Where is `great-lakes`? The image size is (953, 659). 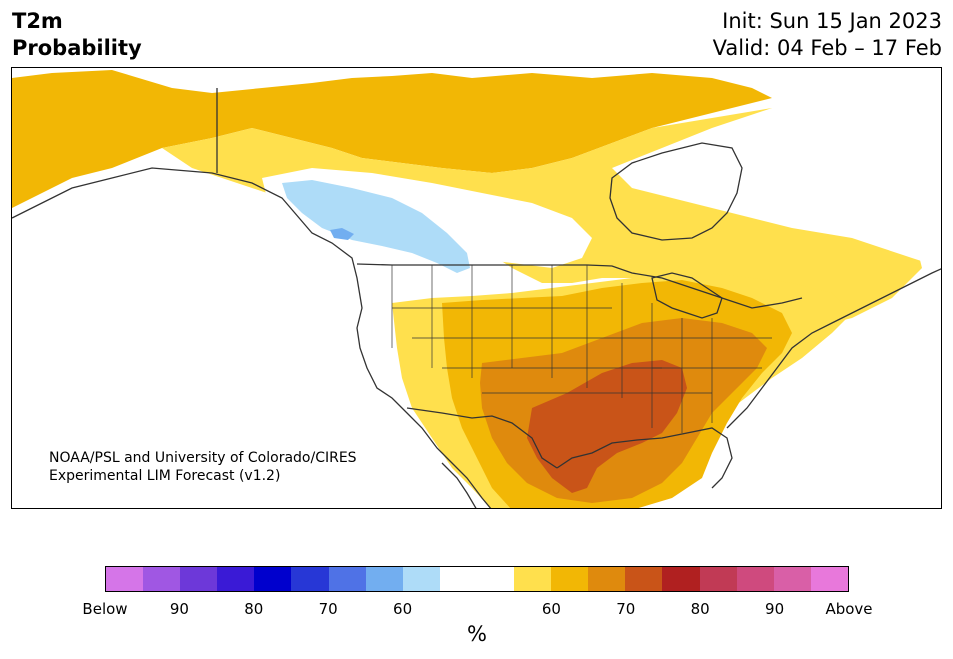
great-lakes is located at coordinates (687, 295).